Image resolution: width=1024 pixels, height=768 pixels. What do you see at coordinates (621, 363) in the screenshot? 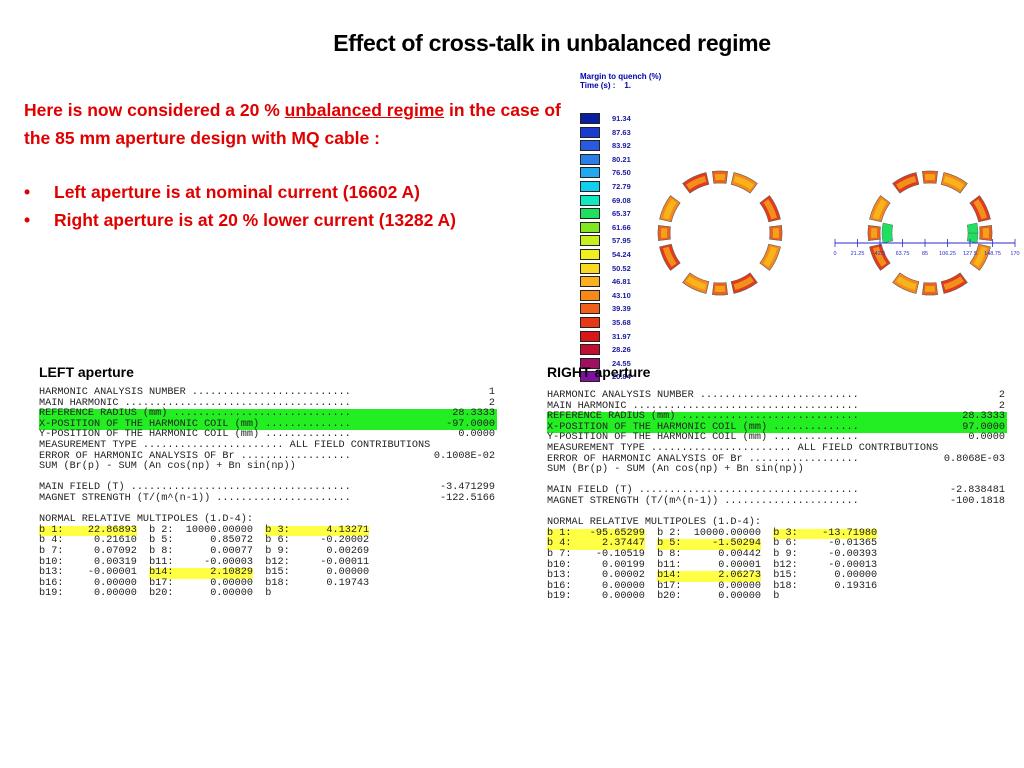
I see `legend-value: 24.55` at bounding box center [621, 363].